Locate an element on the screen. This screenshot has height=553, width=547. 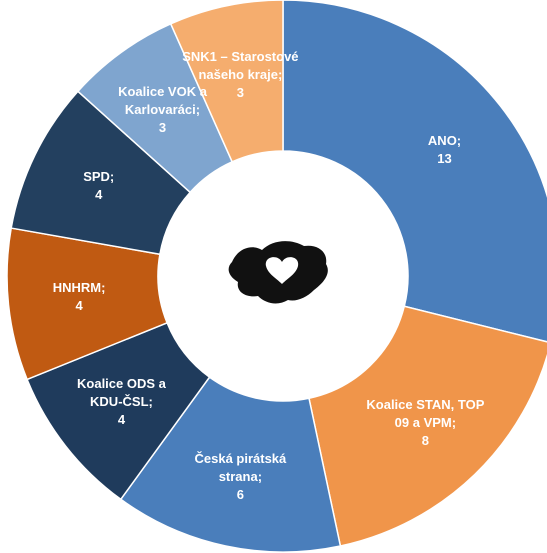
data-label: Česká pirátská strana; 6 is located at coordinates (240, 477).